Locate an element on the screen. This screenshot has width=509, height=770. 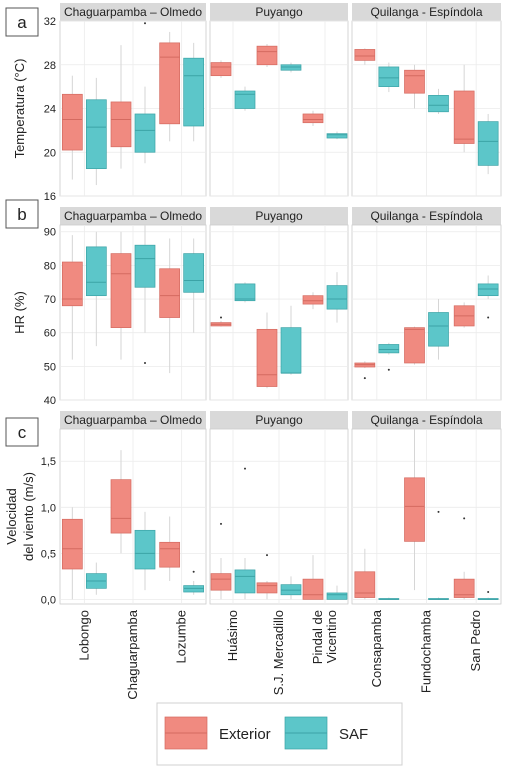
x-tick-label: San Pedro is located at coordinates (475, 640).